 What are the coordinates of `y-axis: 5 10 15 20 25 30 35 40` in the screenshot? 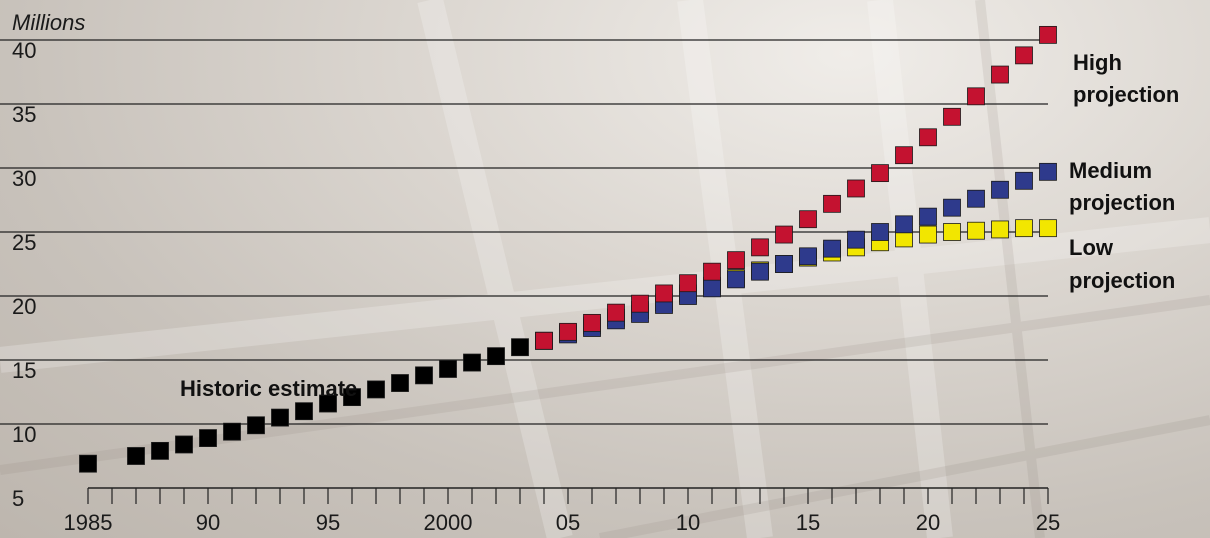 It's located at (24, 274).